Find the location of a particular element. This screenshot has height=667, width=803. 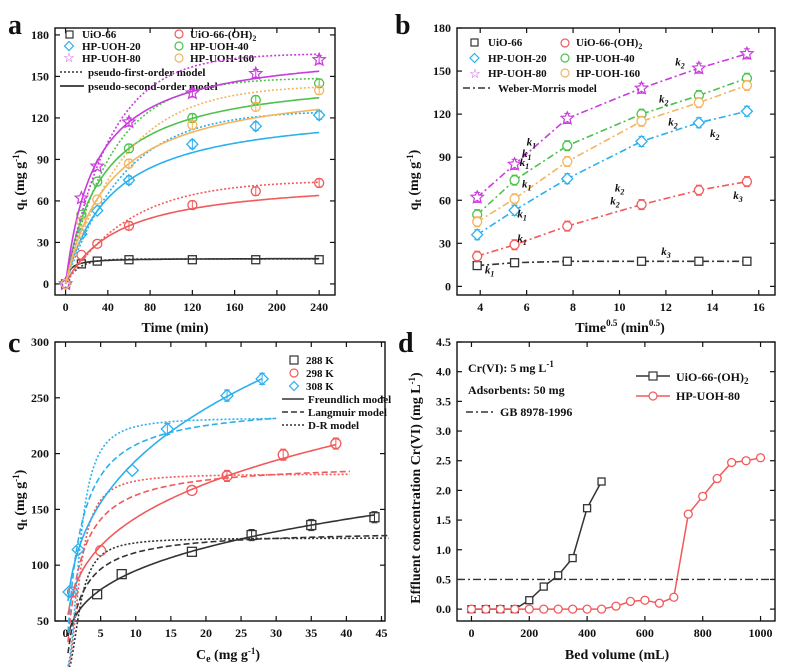

y-tick-label: 60 is located at coordinates (445, 200).